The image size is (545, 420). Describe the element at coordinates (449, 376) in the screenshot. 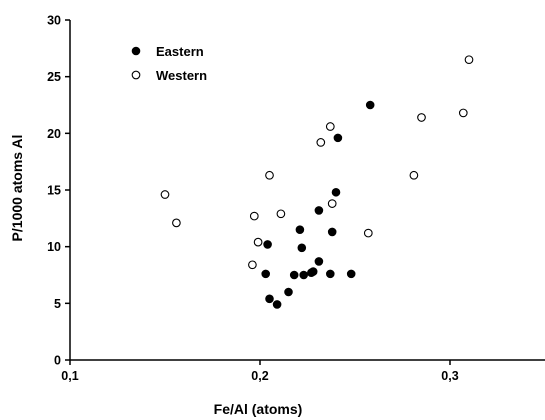

I see `x-tick-label: 0,3` at that location.